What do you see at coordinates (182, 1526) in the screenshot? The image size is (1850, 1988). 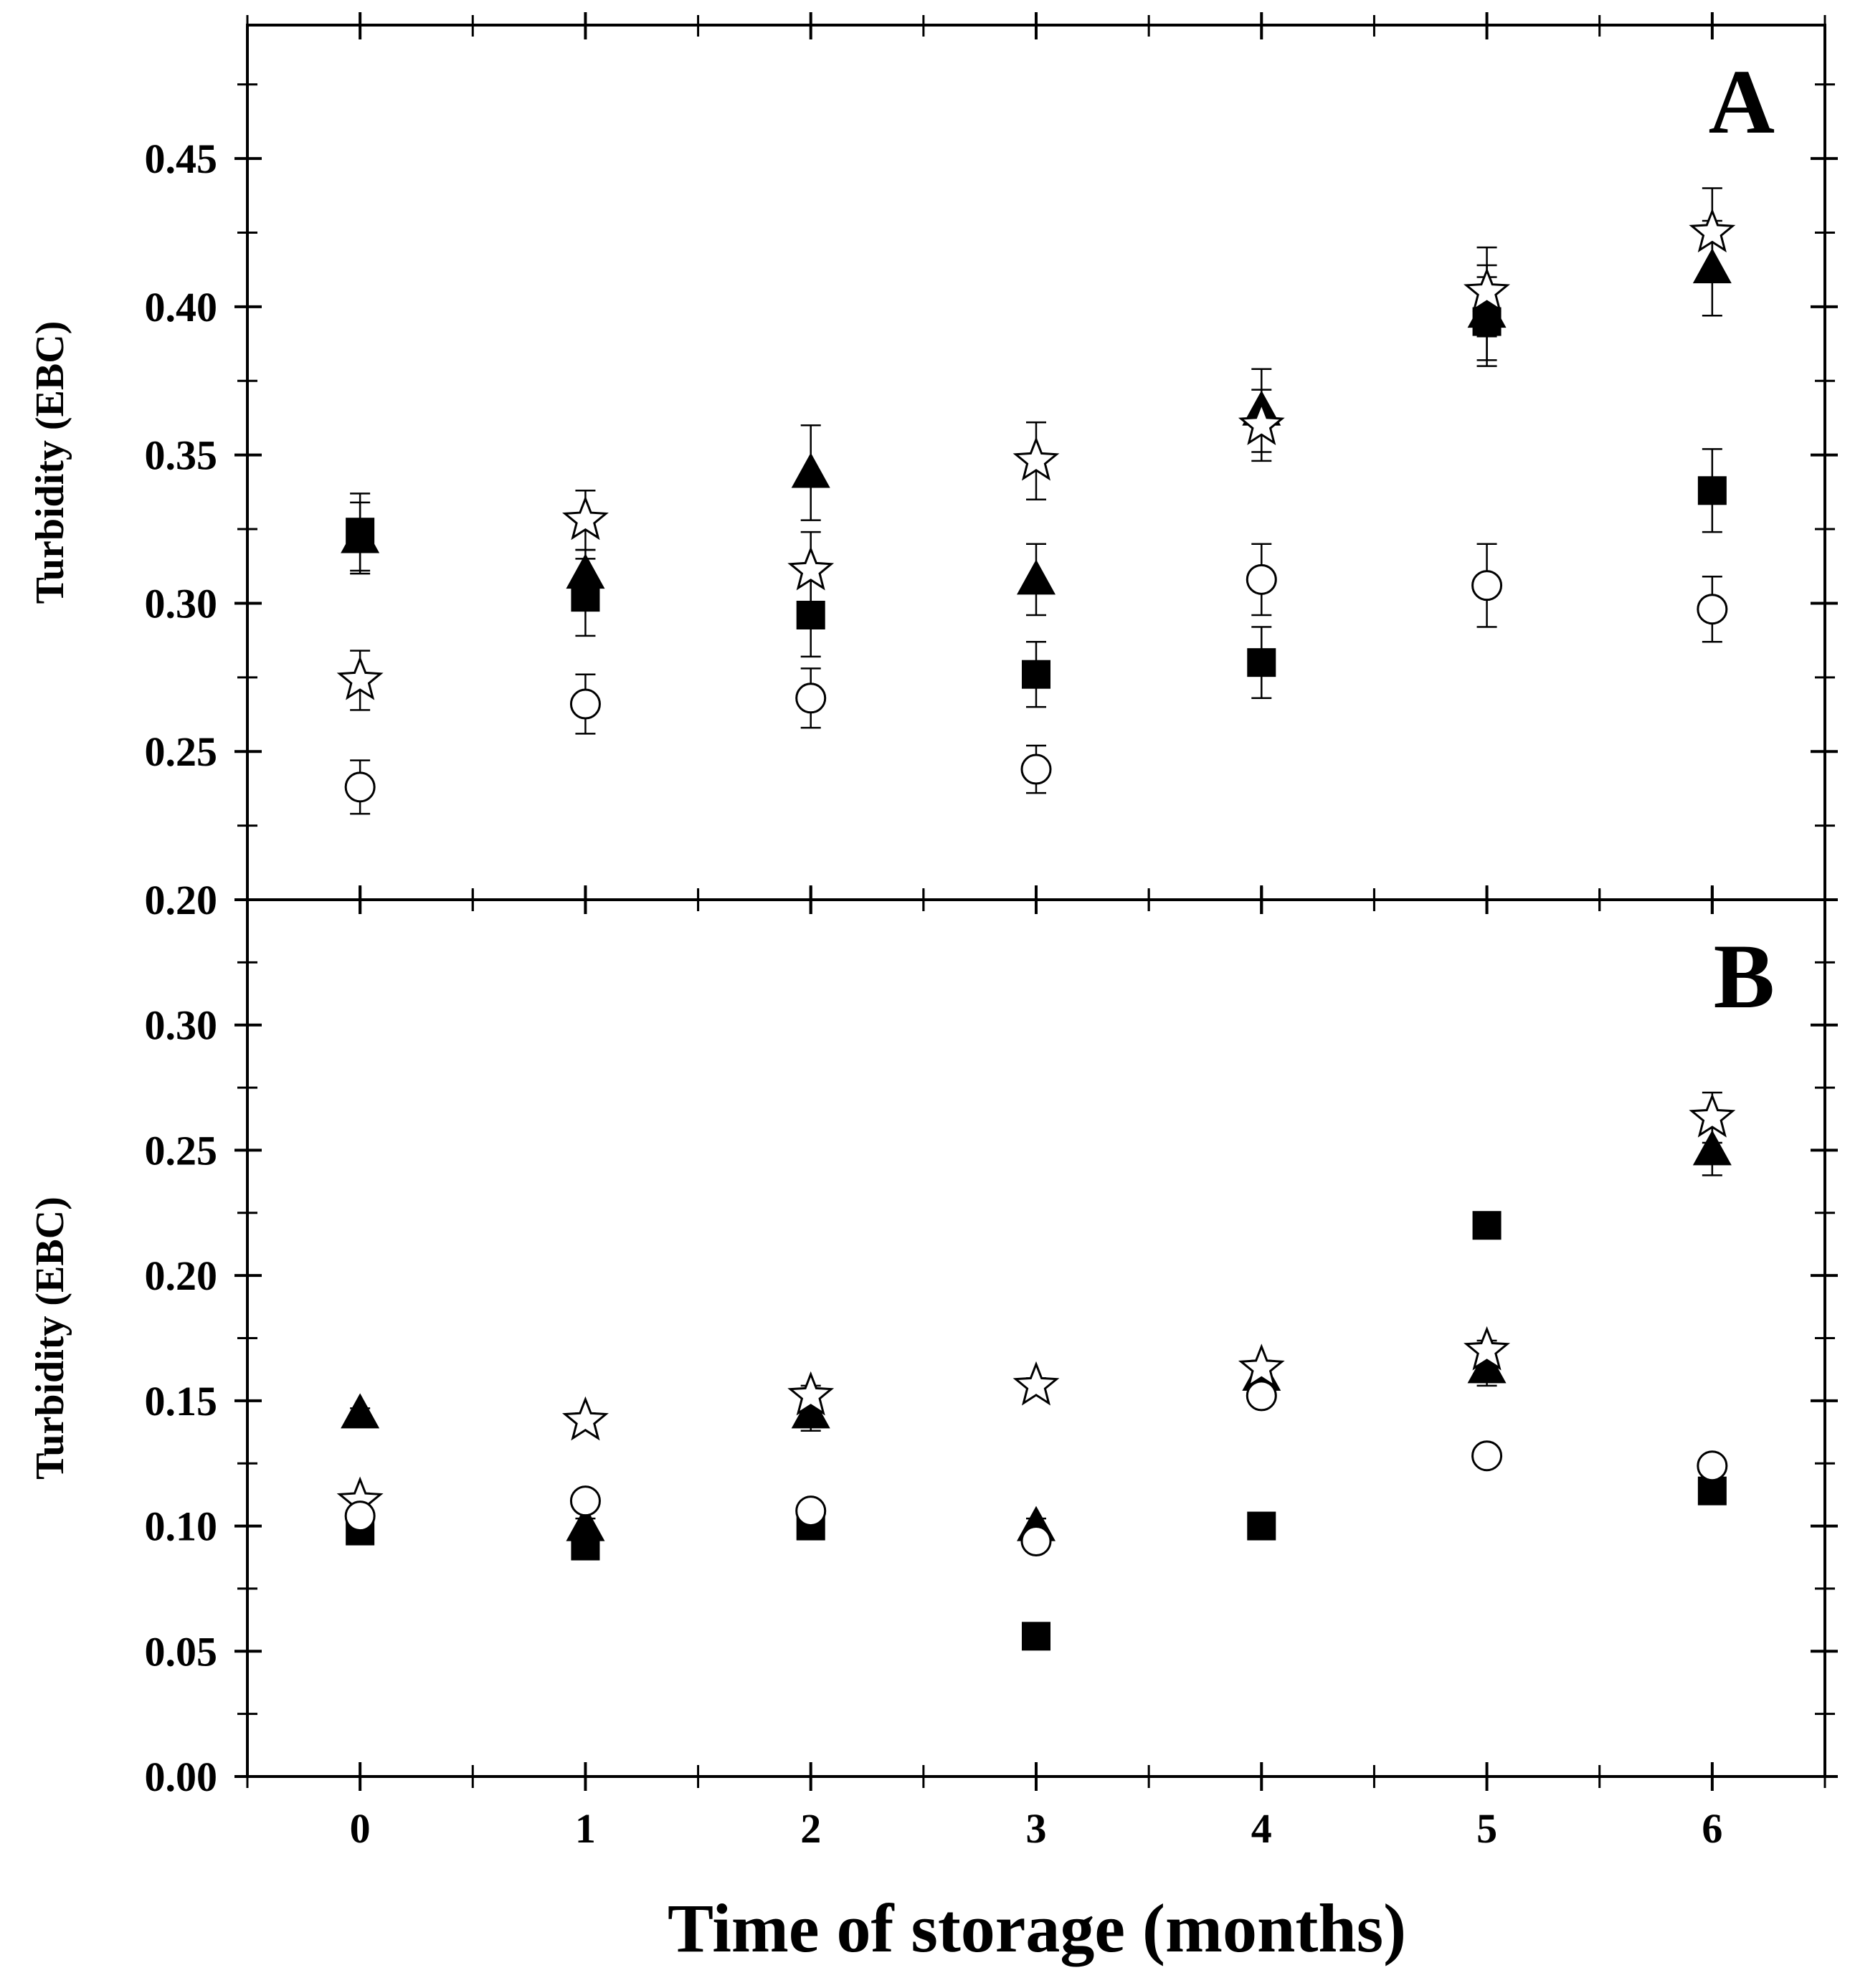 I see `y-tick-label: 0.10` at bounding box center [182, 1526].